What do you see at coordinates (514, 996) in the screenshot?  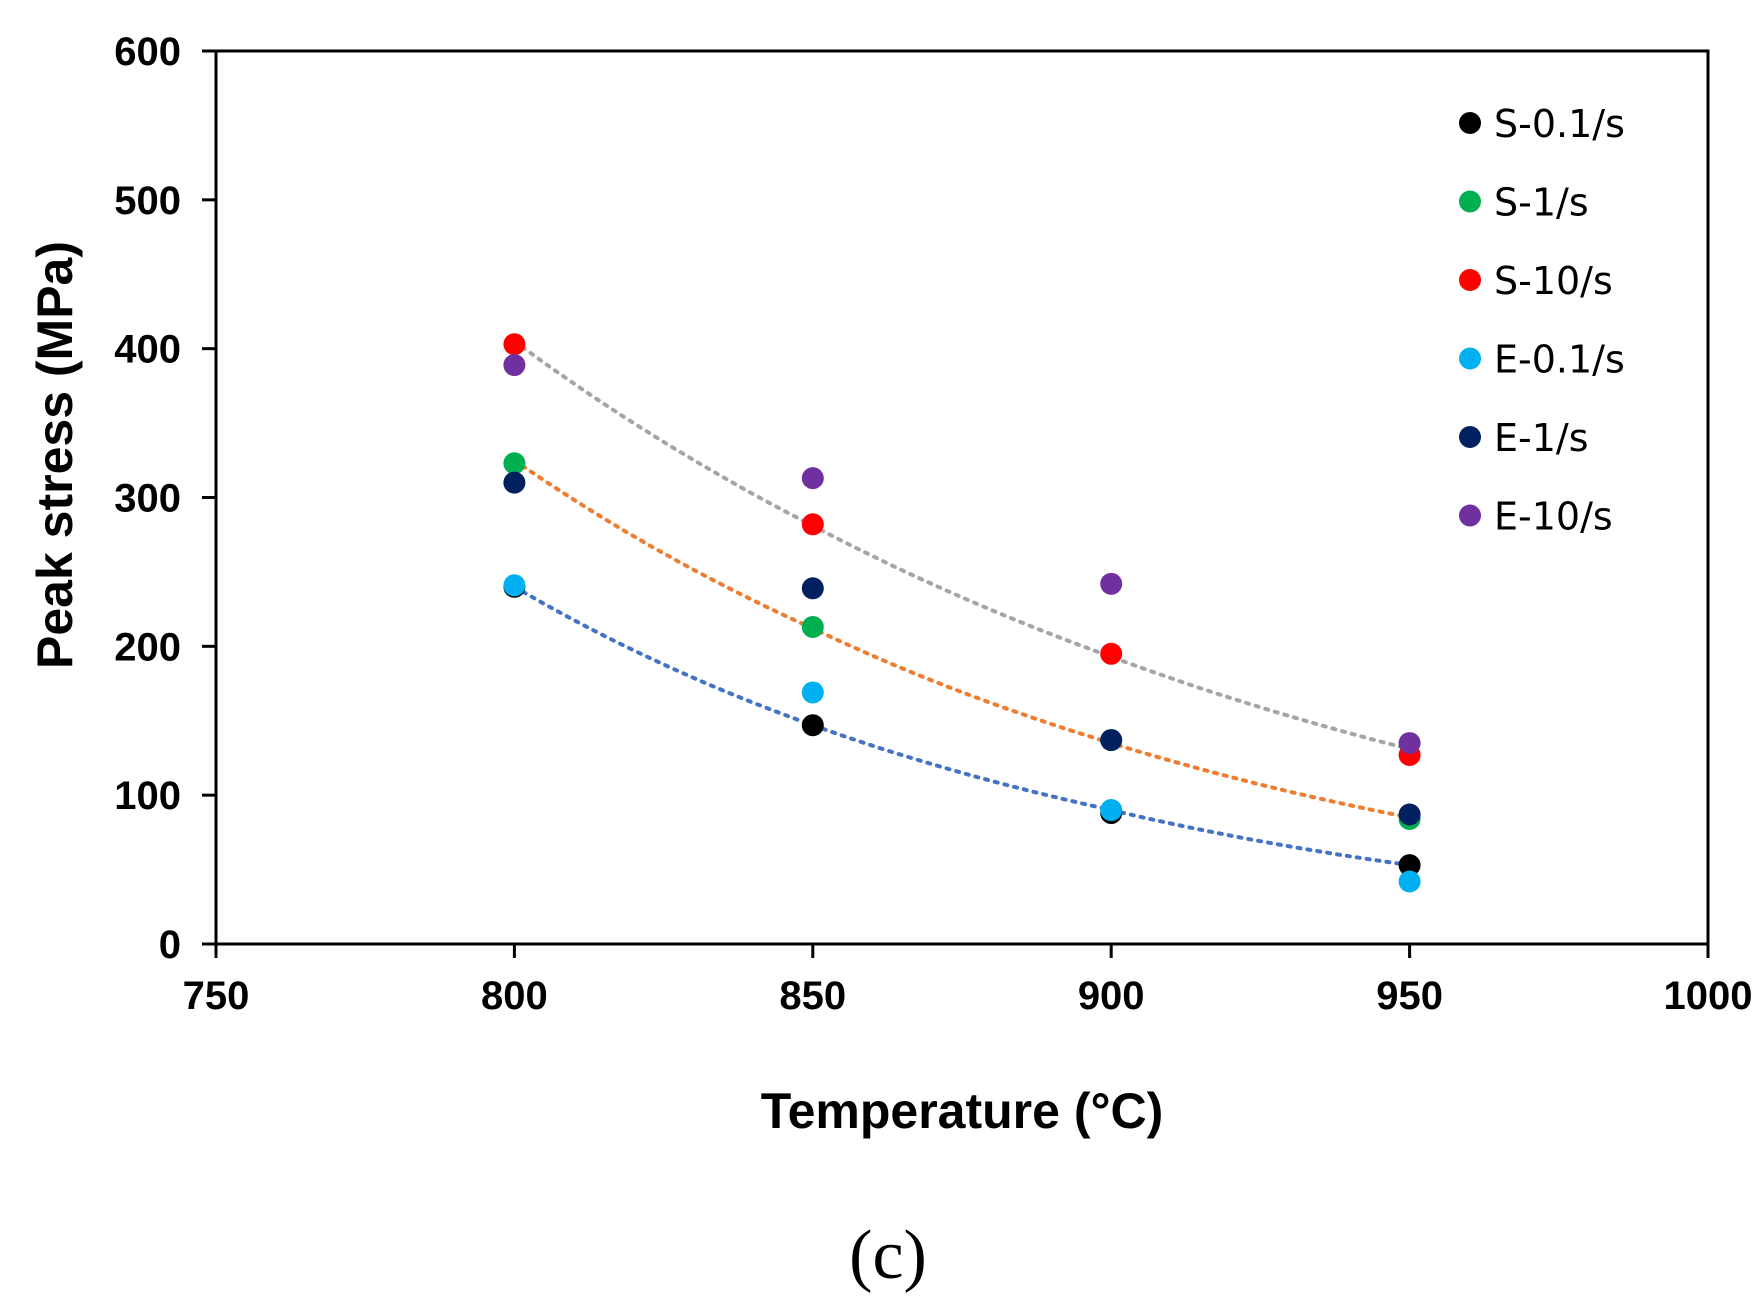 I see `x-tick-label: 800` at bounding box center [514, 996].